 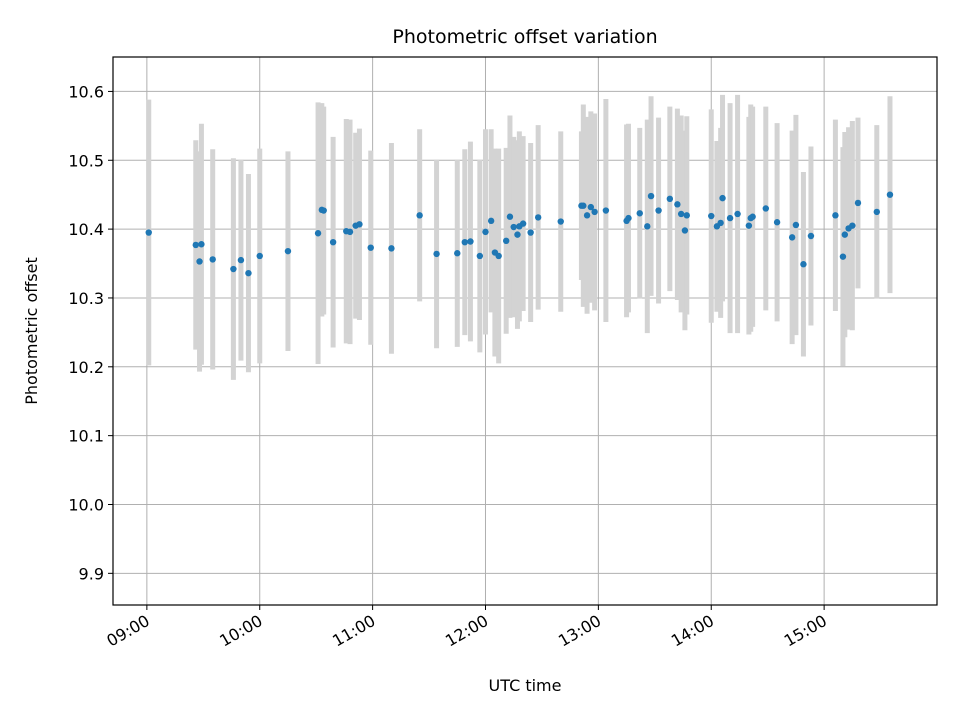 I want to click on y-tick-label: 10.2, so click(x=86, y=367).